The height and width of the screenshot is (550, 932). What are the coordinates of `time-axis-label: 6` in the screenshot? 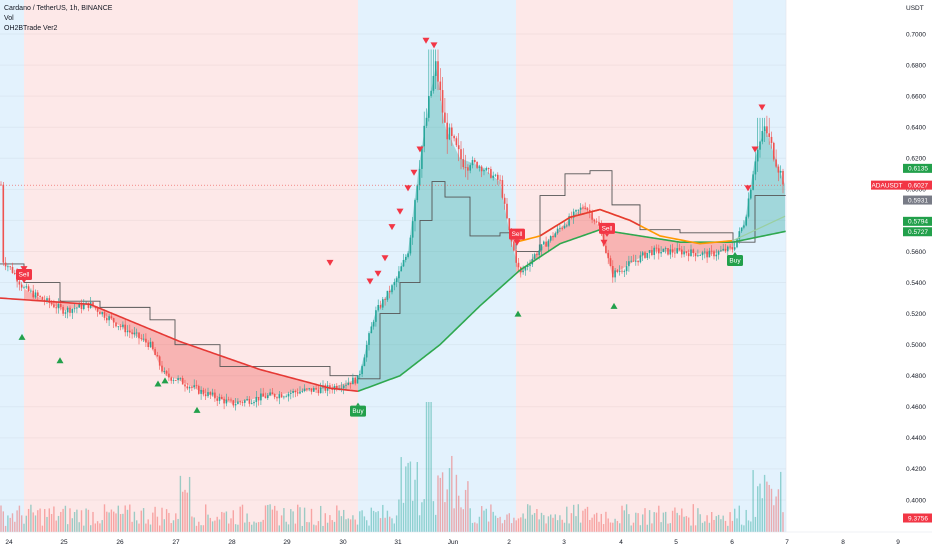 It's located at (732, 542).